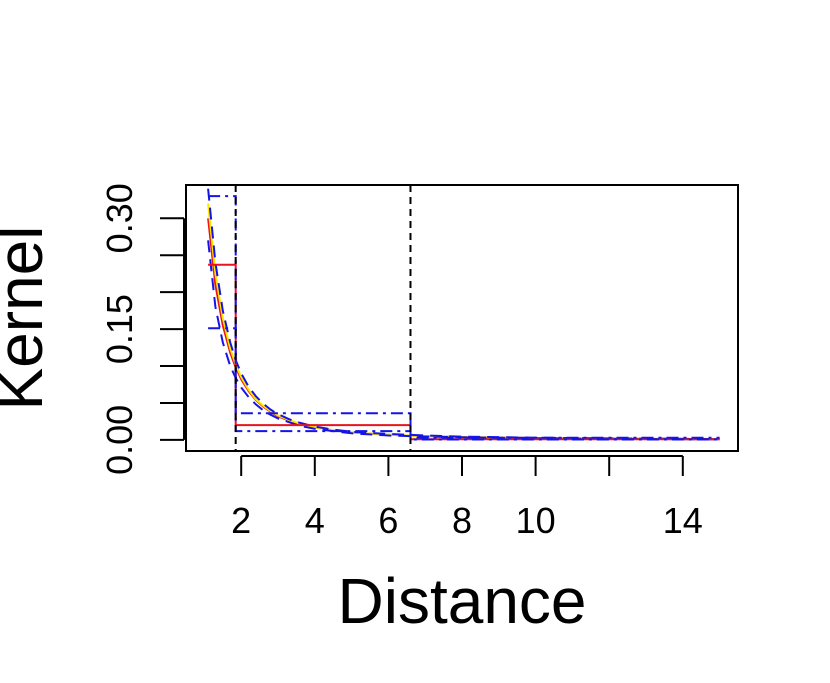 This screenshot has height=683, width=830. I want to click on x-tick-label: 8, so click(462, 520).